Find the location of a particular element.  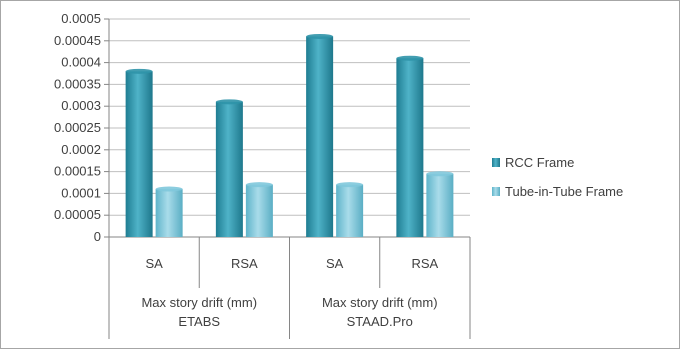

y-tick-label: 0.00025 is located at coordinates (77, 127).